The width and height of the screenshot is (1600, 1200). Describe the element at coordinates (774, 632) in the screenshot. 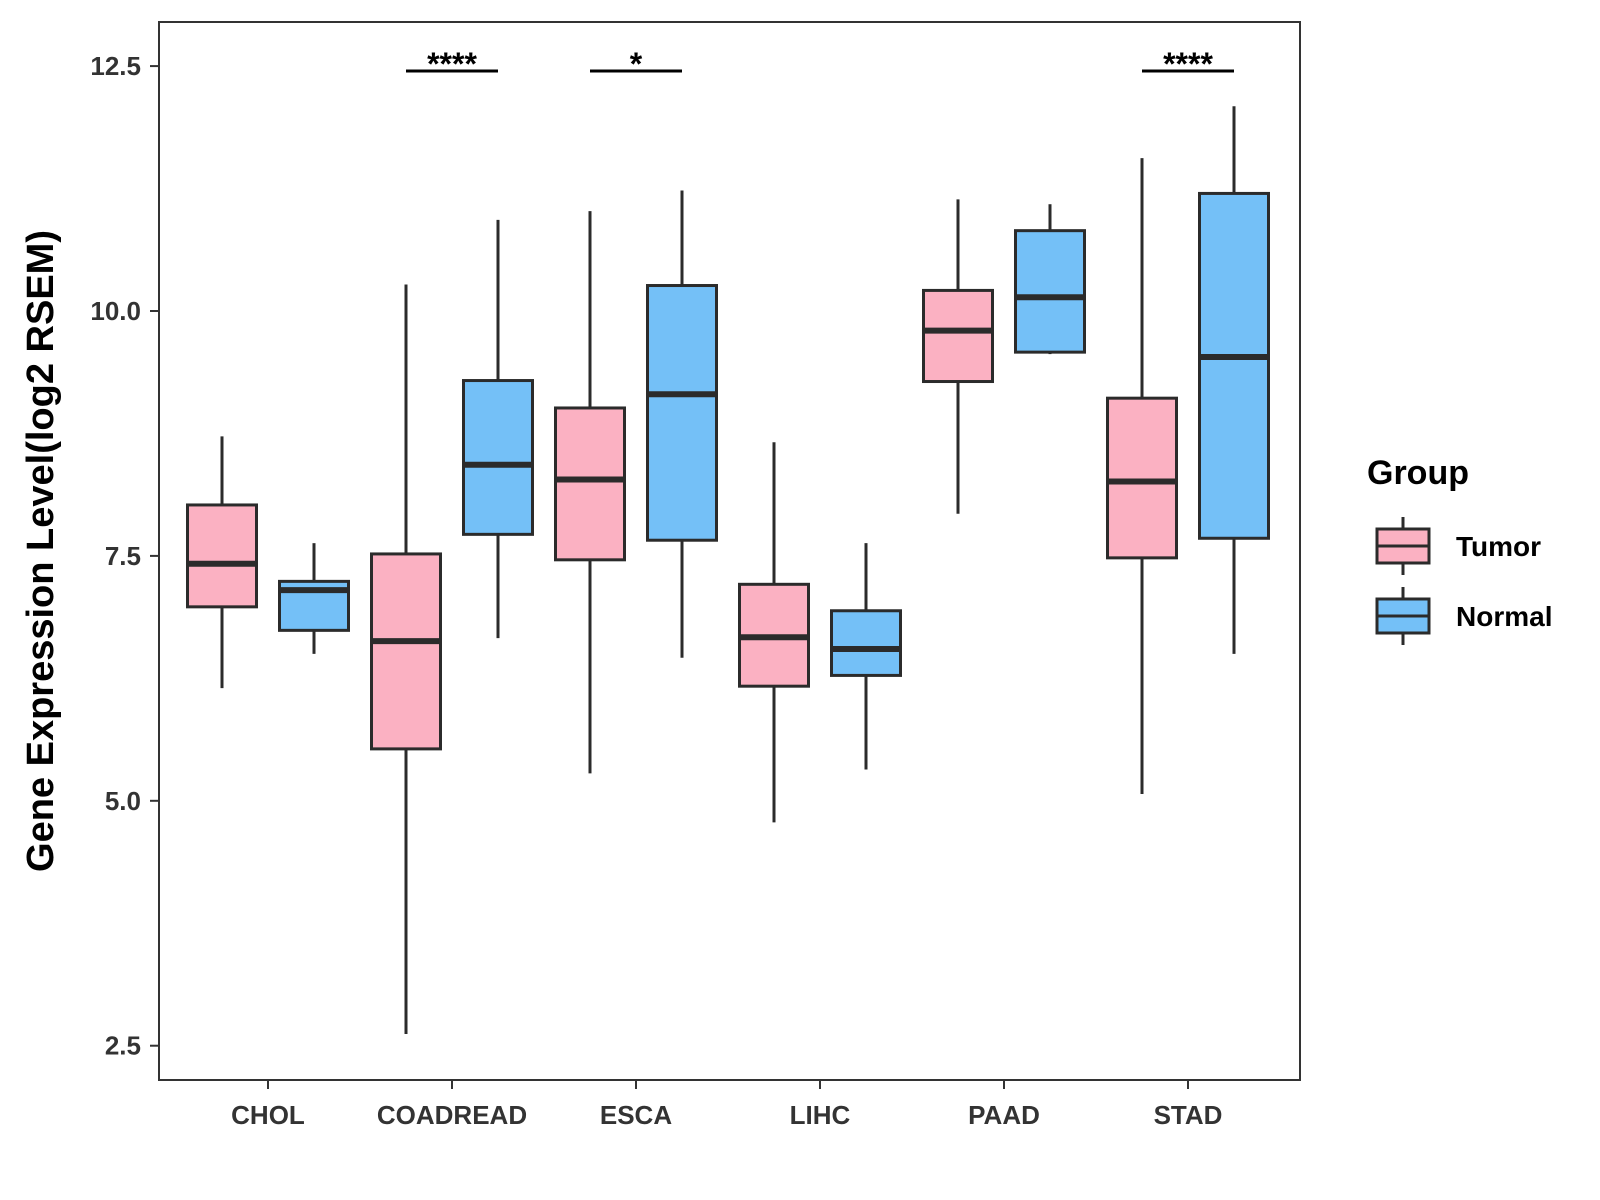

I see `box-tumor-lihc` at that location.